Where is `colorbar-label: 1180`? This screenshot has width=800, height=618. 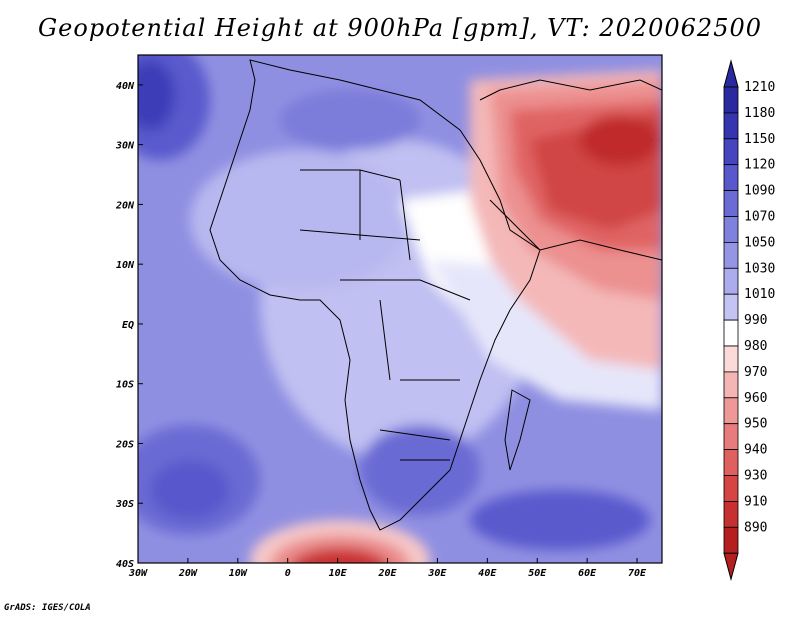 colorbar-label: 1180 is located at coordinates (759, 113).